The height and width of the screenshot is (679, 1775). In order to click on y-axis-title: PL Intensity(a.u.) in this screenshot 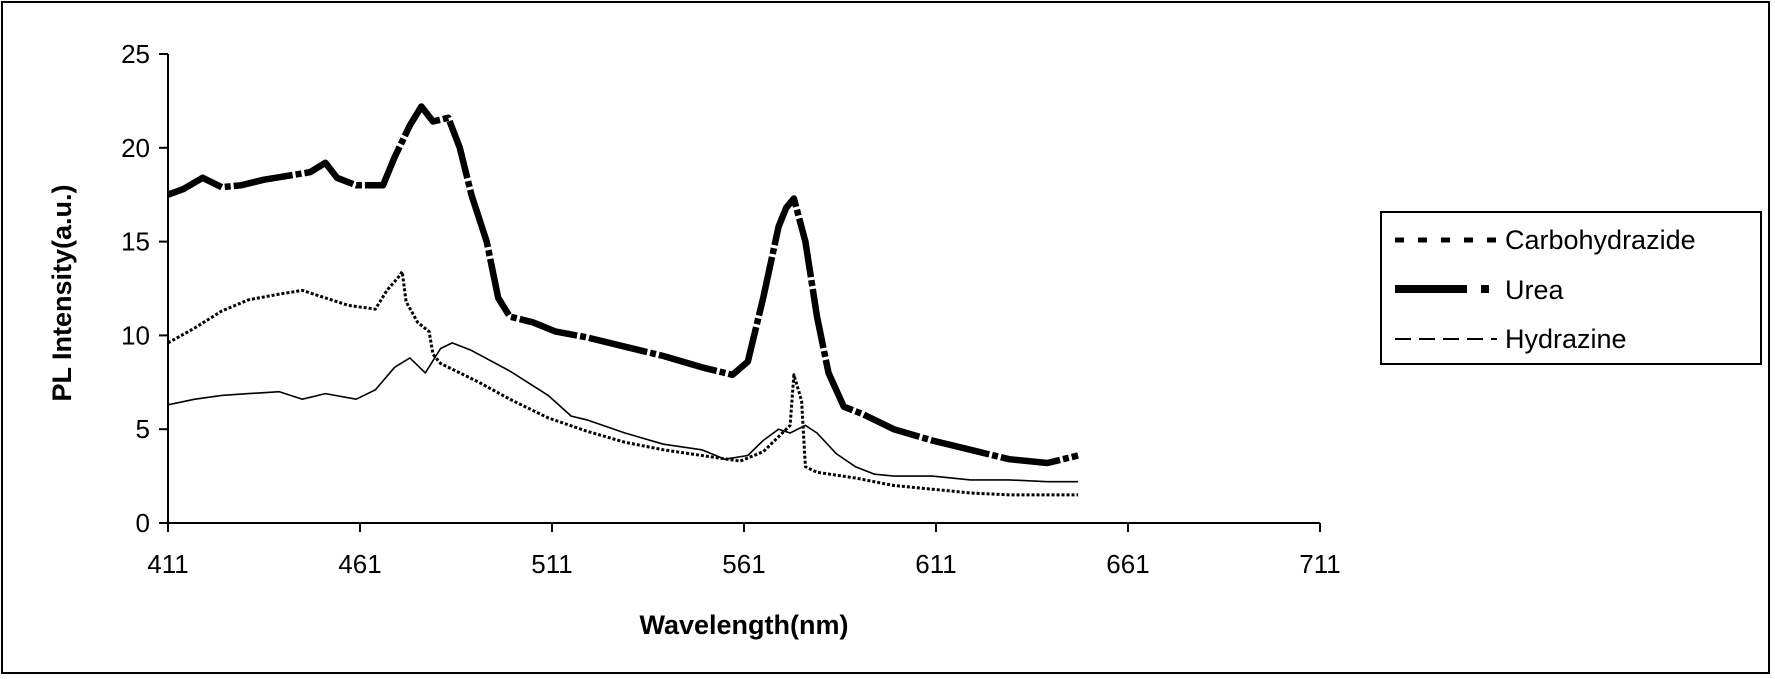, I will do `click(62, 292)`.